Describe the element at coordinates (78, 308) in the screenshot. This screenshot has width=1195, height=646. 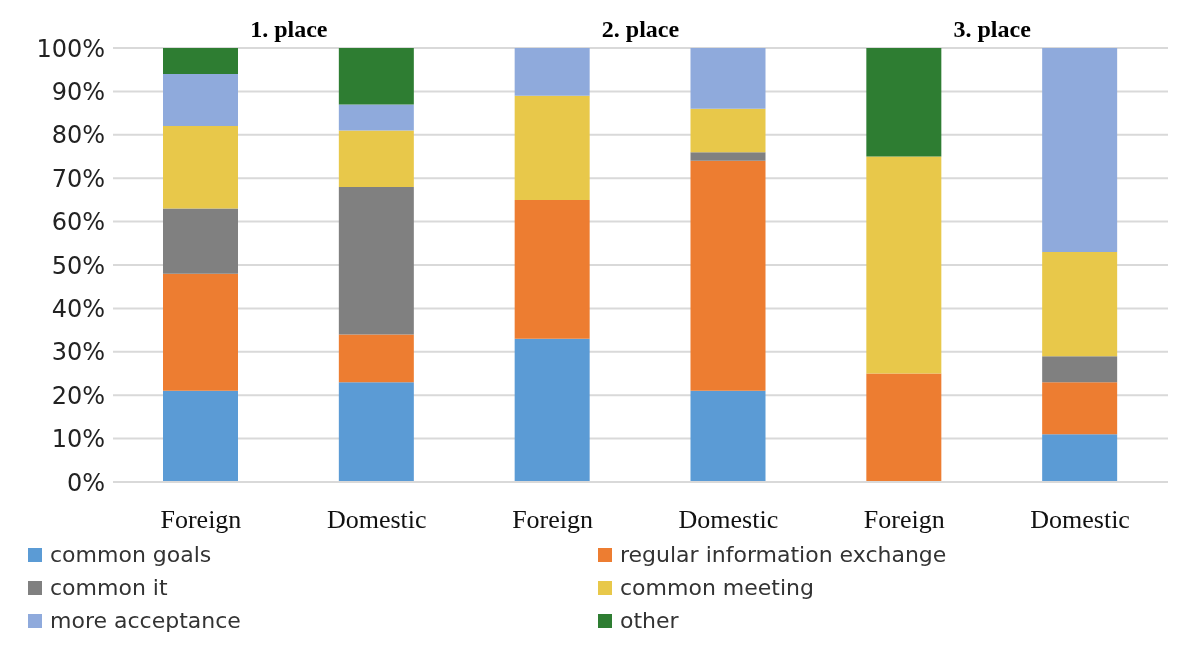
I see `y-tick-label: 40%` at that location.